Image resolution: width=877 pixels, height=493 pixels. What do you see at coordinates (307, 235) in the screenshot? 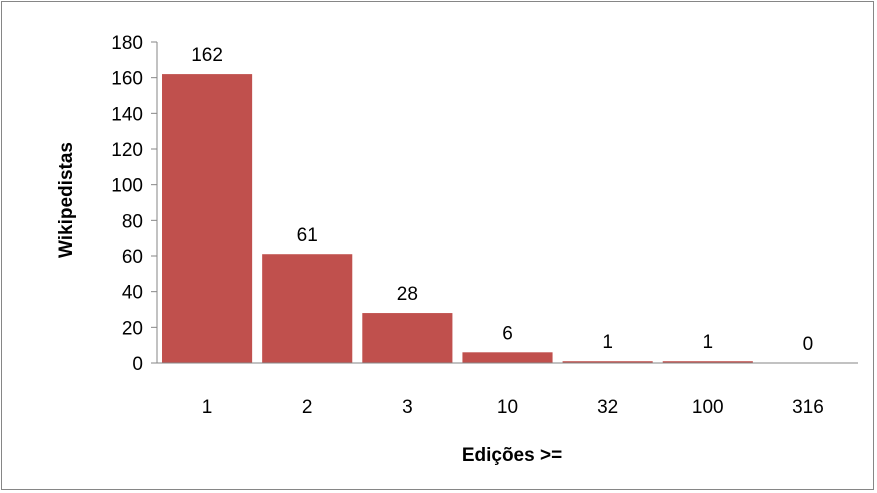
I see `data-label: 61` at bounding box center [307, 235].